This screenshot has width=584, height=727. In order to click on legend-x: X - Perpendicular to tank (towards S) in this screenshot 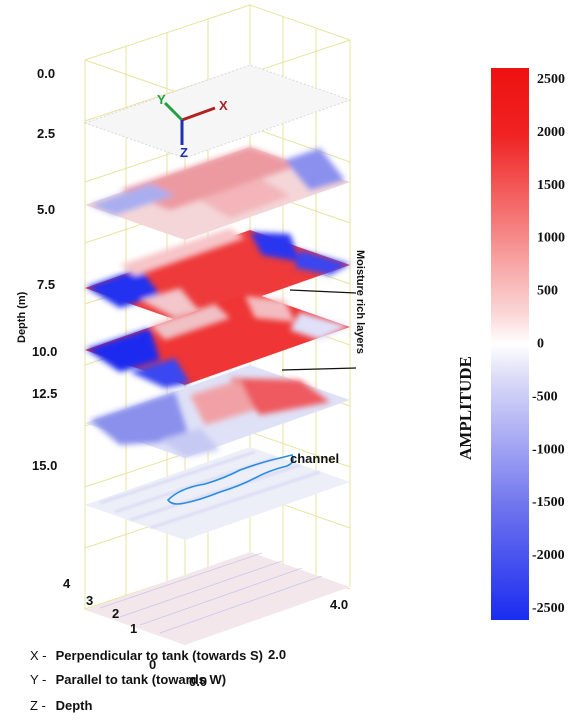, I will do `click(146, 655)`.